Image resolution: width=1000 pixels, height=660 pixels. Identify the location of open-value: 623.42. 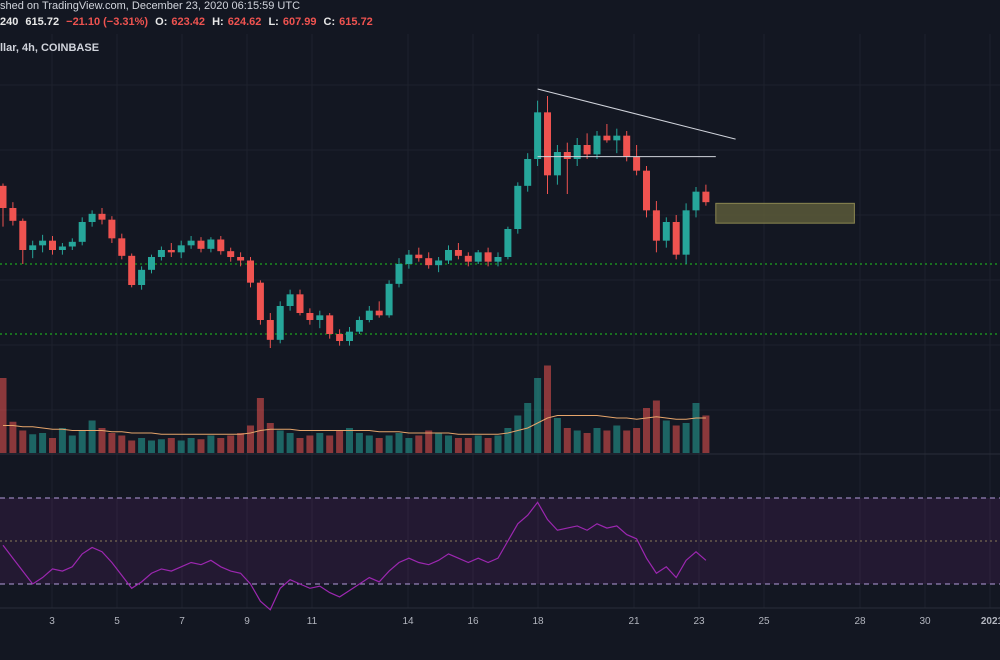
(188, 22).